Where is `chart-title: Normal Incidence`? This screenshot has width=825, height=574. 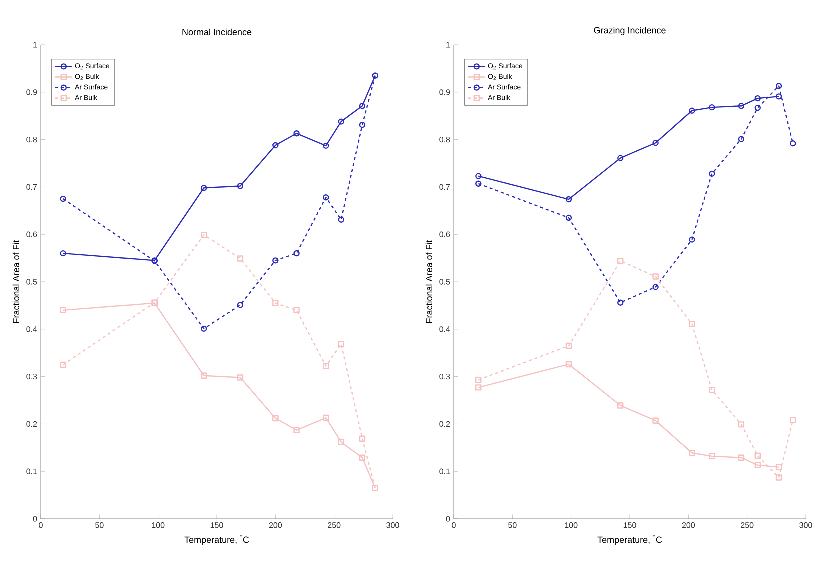
chart-title: Normal Incidence is located at coordinates (217, 32).